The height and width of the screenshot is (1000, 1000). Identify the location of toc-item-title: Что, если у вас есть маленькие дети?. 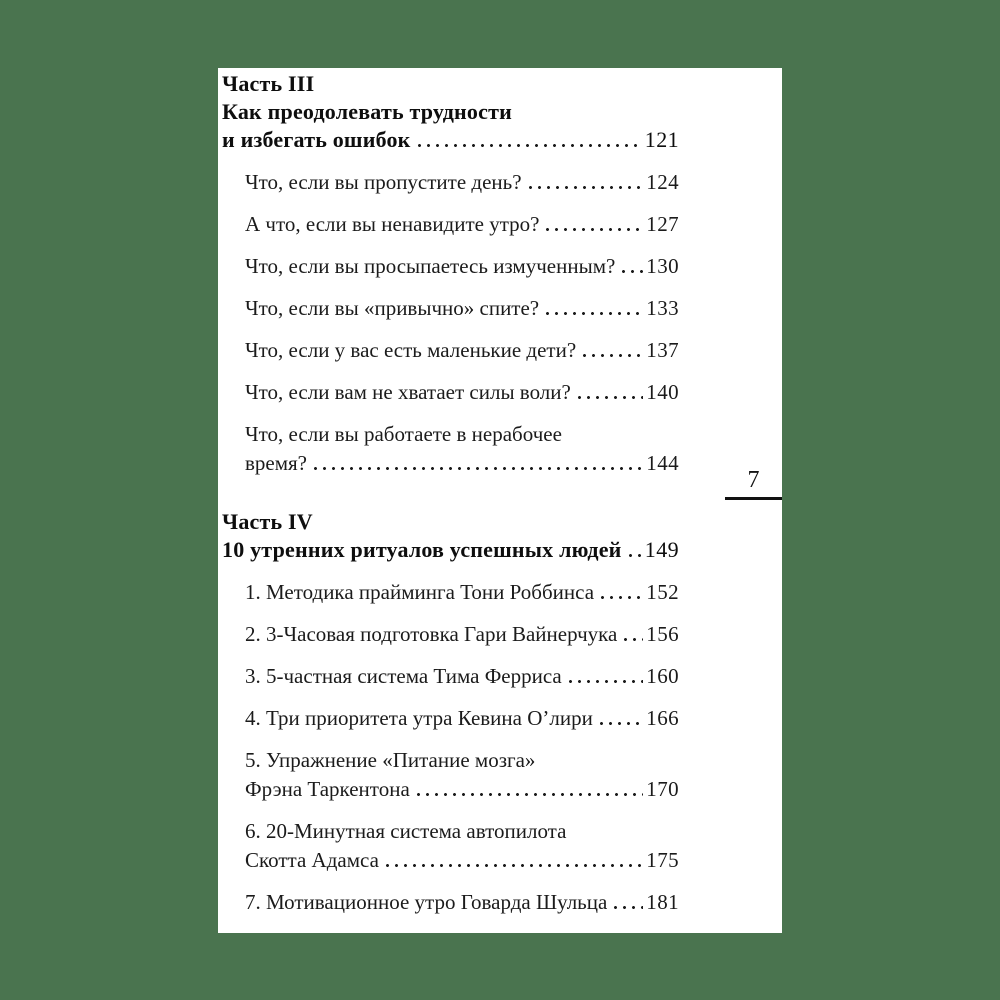
(411, 350).